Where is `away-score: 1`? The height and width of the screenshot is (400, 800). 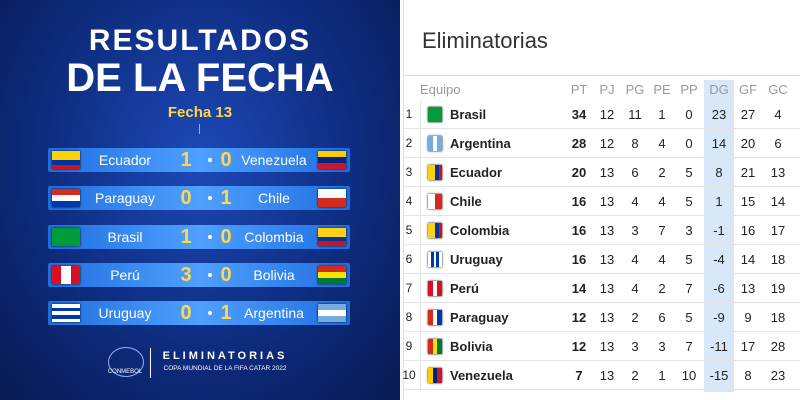 away-score: 1 is located at coordinates (226, 313).